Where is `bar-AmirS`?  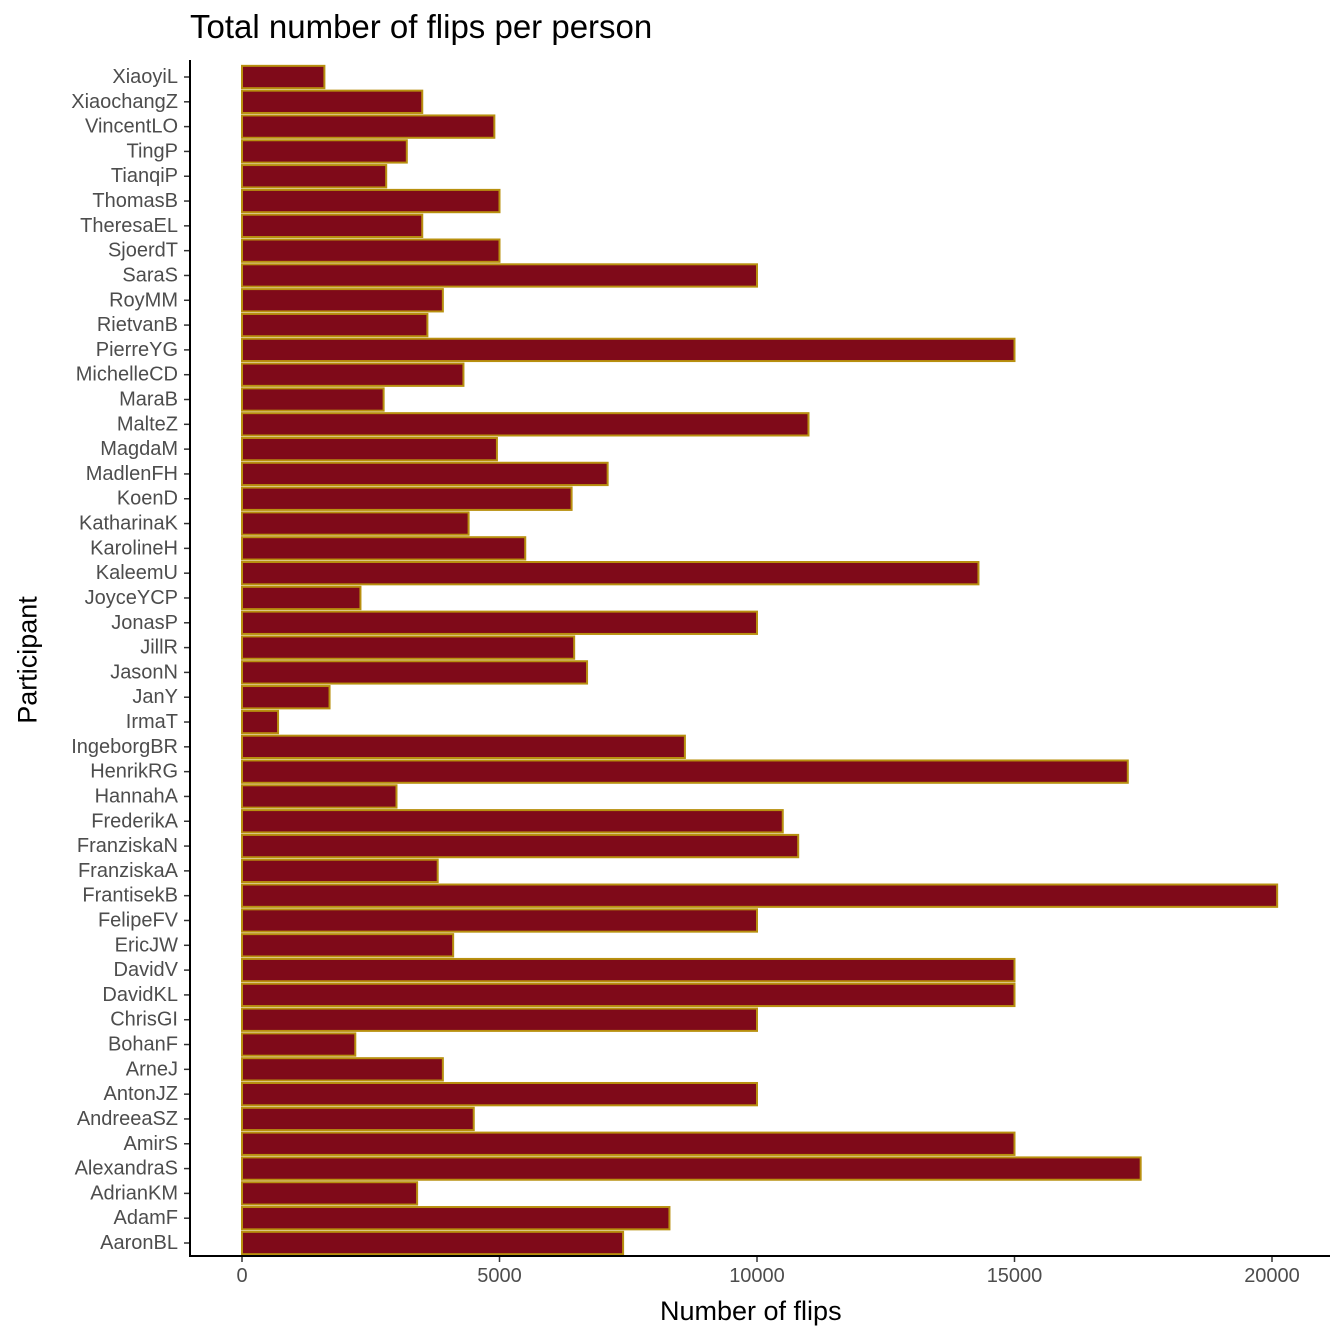 bar-AmirS is located at coordinates (628, 1143).